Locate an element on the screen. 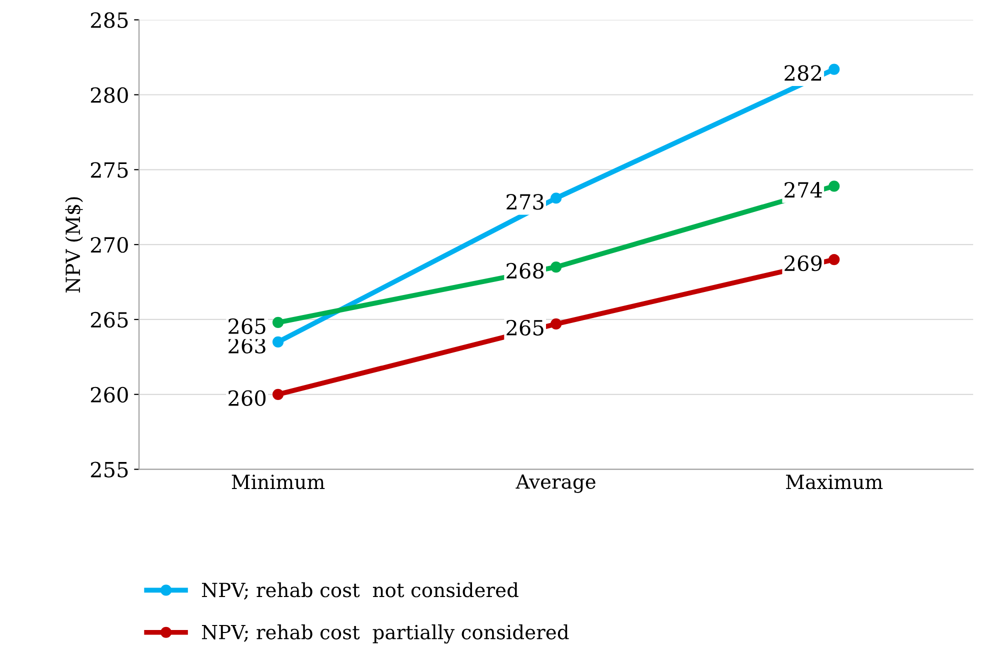 This screenshot has width=993, height=661. y-axis-title: NPV (M$) is located at coordinates (74, 245).